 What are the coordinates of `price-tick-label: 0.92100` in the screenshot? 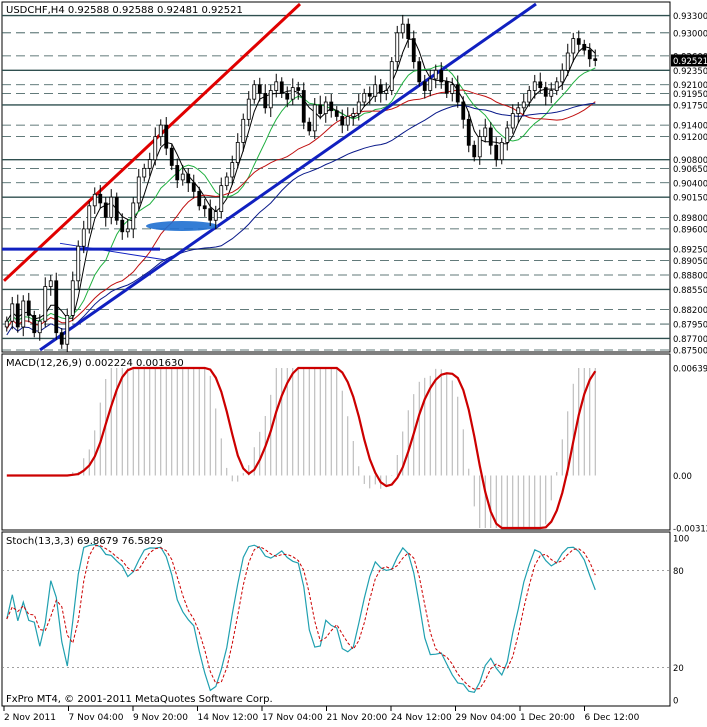 It's located at (690, 86).